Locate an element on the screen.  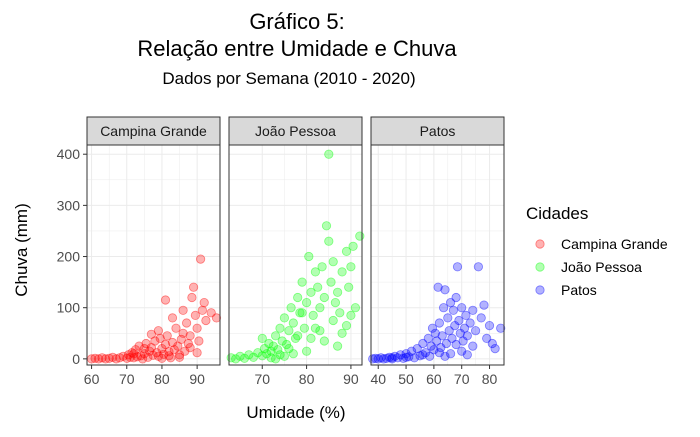
y-tick-label: 0 is located at coordinates (76, 359).